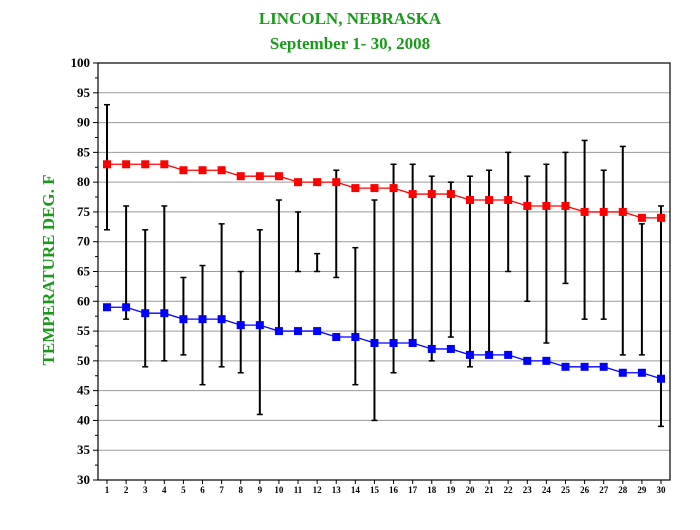 This screenshot has height=530, width=700. I want to click on x-tick-label: 18, so click(432, 490).